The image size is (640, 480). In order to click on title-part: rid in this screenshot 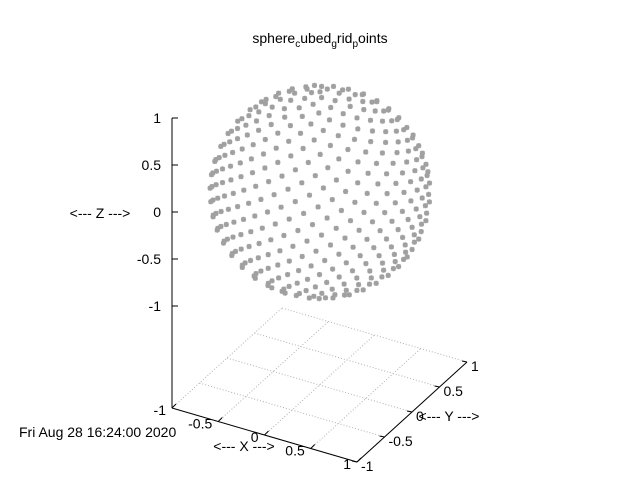, I will do `click(345, 38)`.